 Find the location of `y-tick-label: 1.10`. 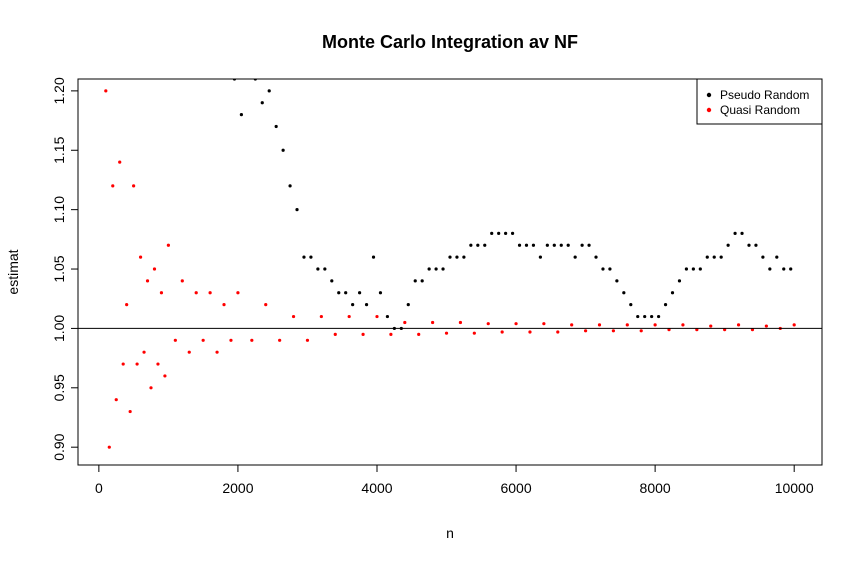

y-tick-label: 1.10 is located at coordinates (59, 209).